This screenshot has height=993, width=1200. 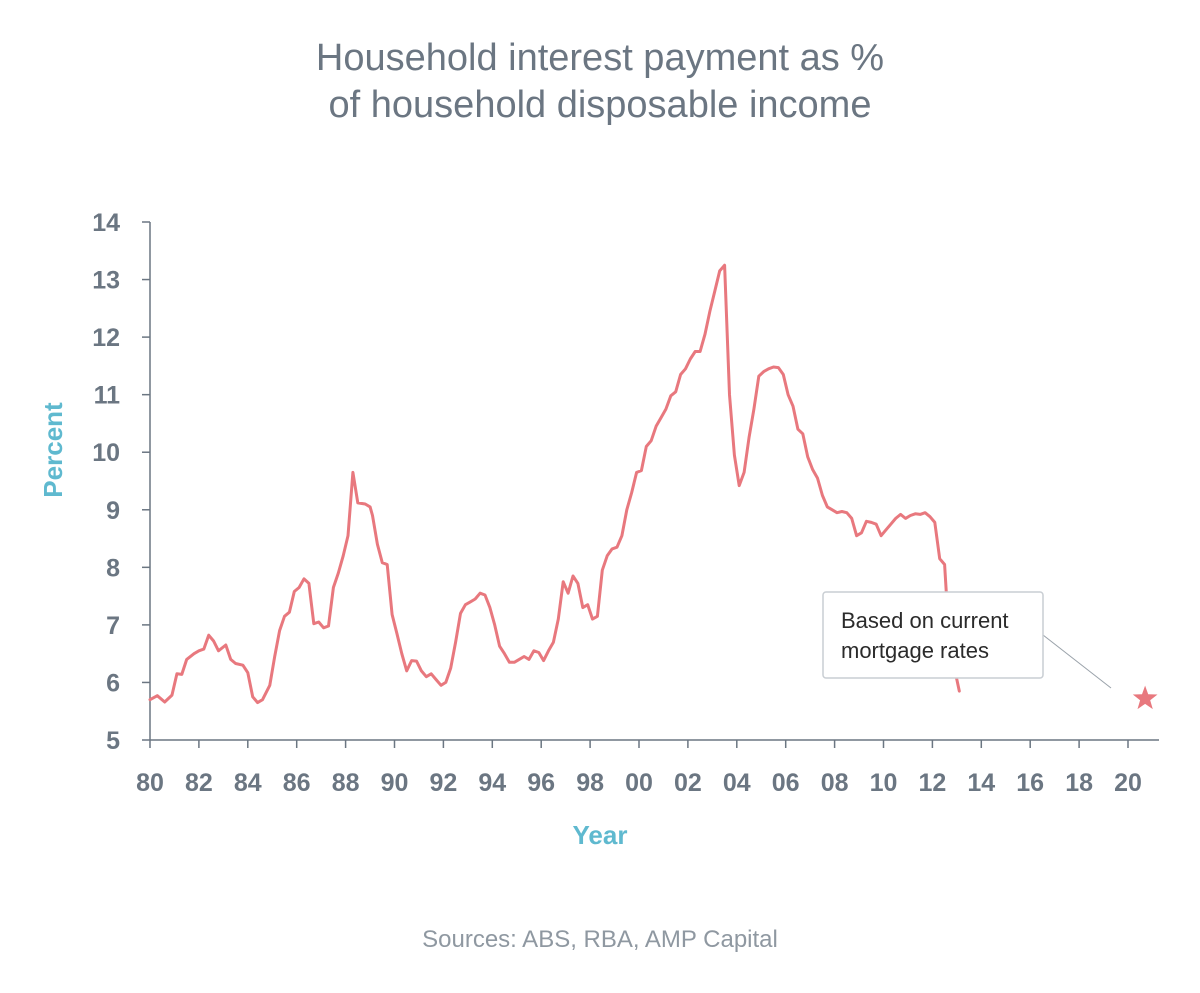 What do you see at coordinates (981, 783) in the screenshot?
I see `x-tick-label: 14` at bounding box center [981, 783].